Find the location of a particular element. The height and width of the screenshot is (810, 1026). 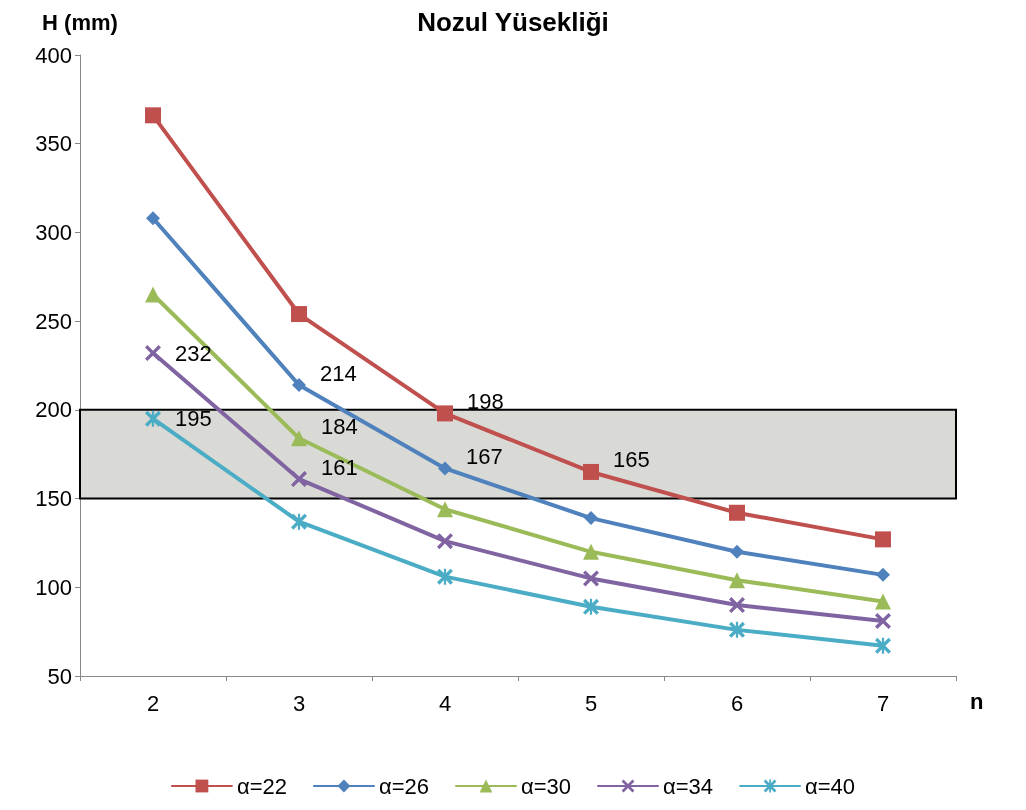

data-label: 165 is located at coordinates (631, 460).